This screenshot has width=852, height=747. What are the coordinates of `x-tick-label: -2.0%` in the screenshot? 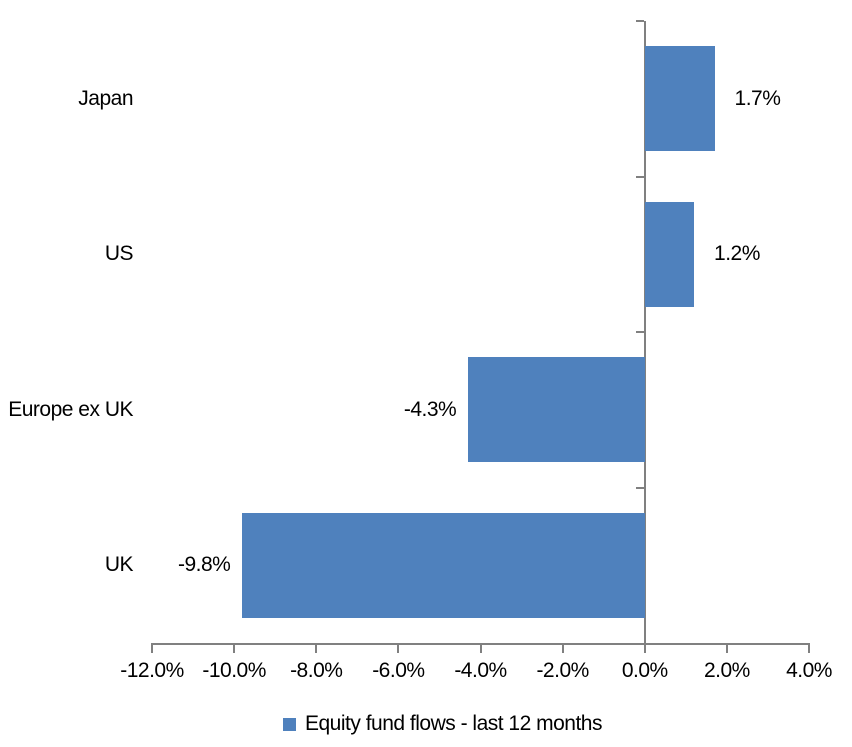 It's located at (562, 670).